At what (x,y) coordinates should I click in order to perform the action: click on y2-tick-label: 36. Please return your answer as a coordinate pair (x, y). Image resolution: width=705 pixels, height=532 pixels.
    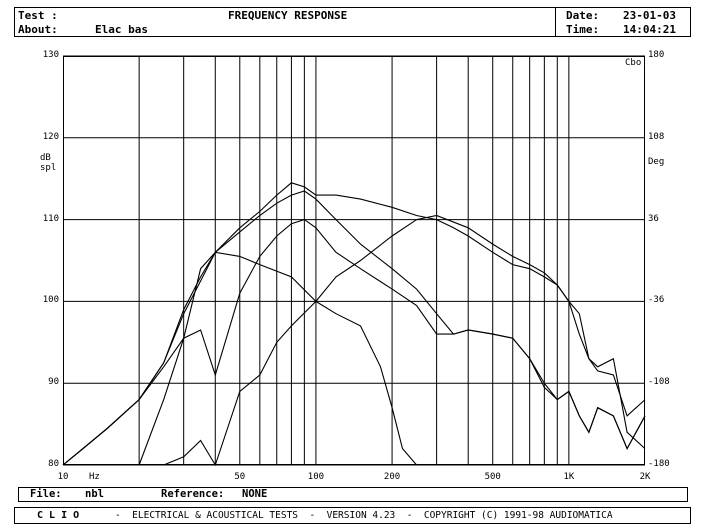
    Looking at the image, I should click on (653, 218).